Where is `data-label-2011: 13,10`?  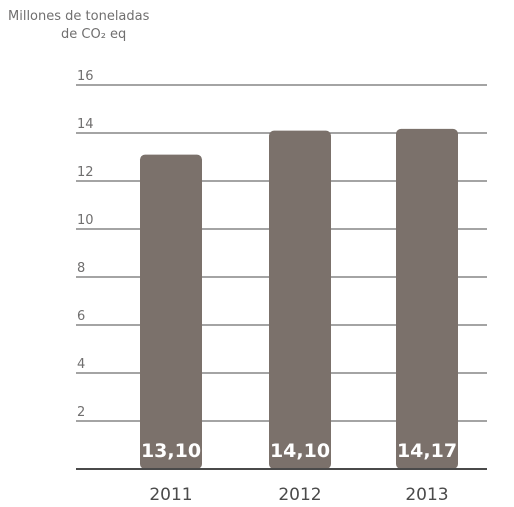
data-label-2011: 13,10 is located at coordinates (171, 451).